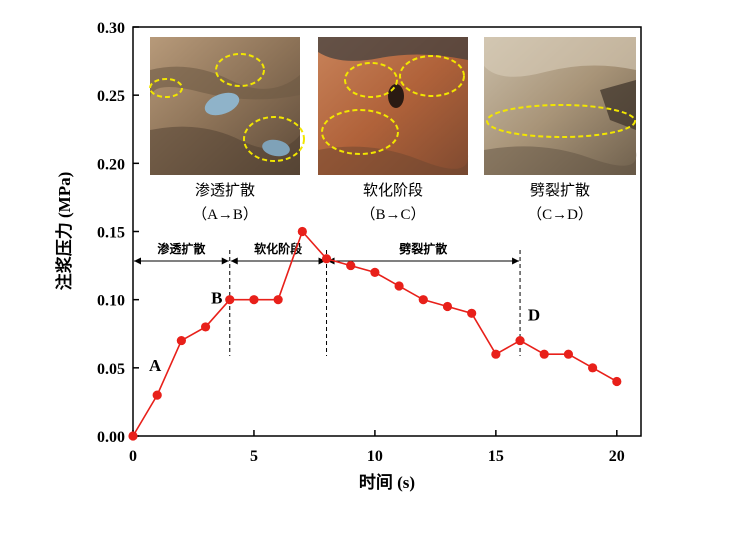 This screenshot has height=535, width=750. Describe the element at coordinates (216, 298) in the screenshot. I see `point-label-B: B` at that location.